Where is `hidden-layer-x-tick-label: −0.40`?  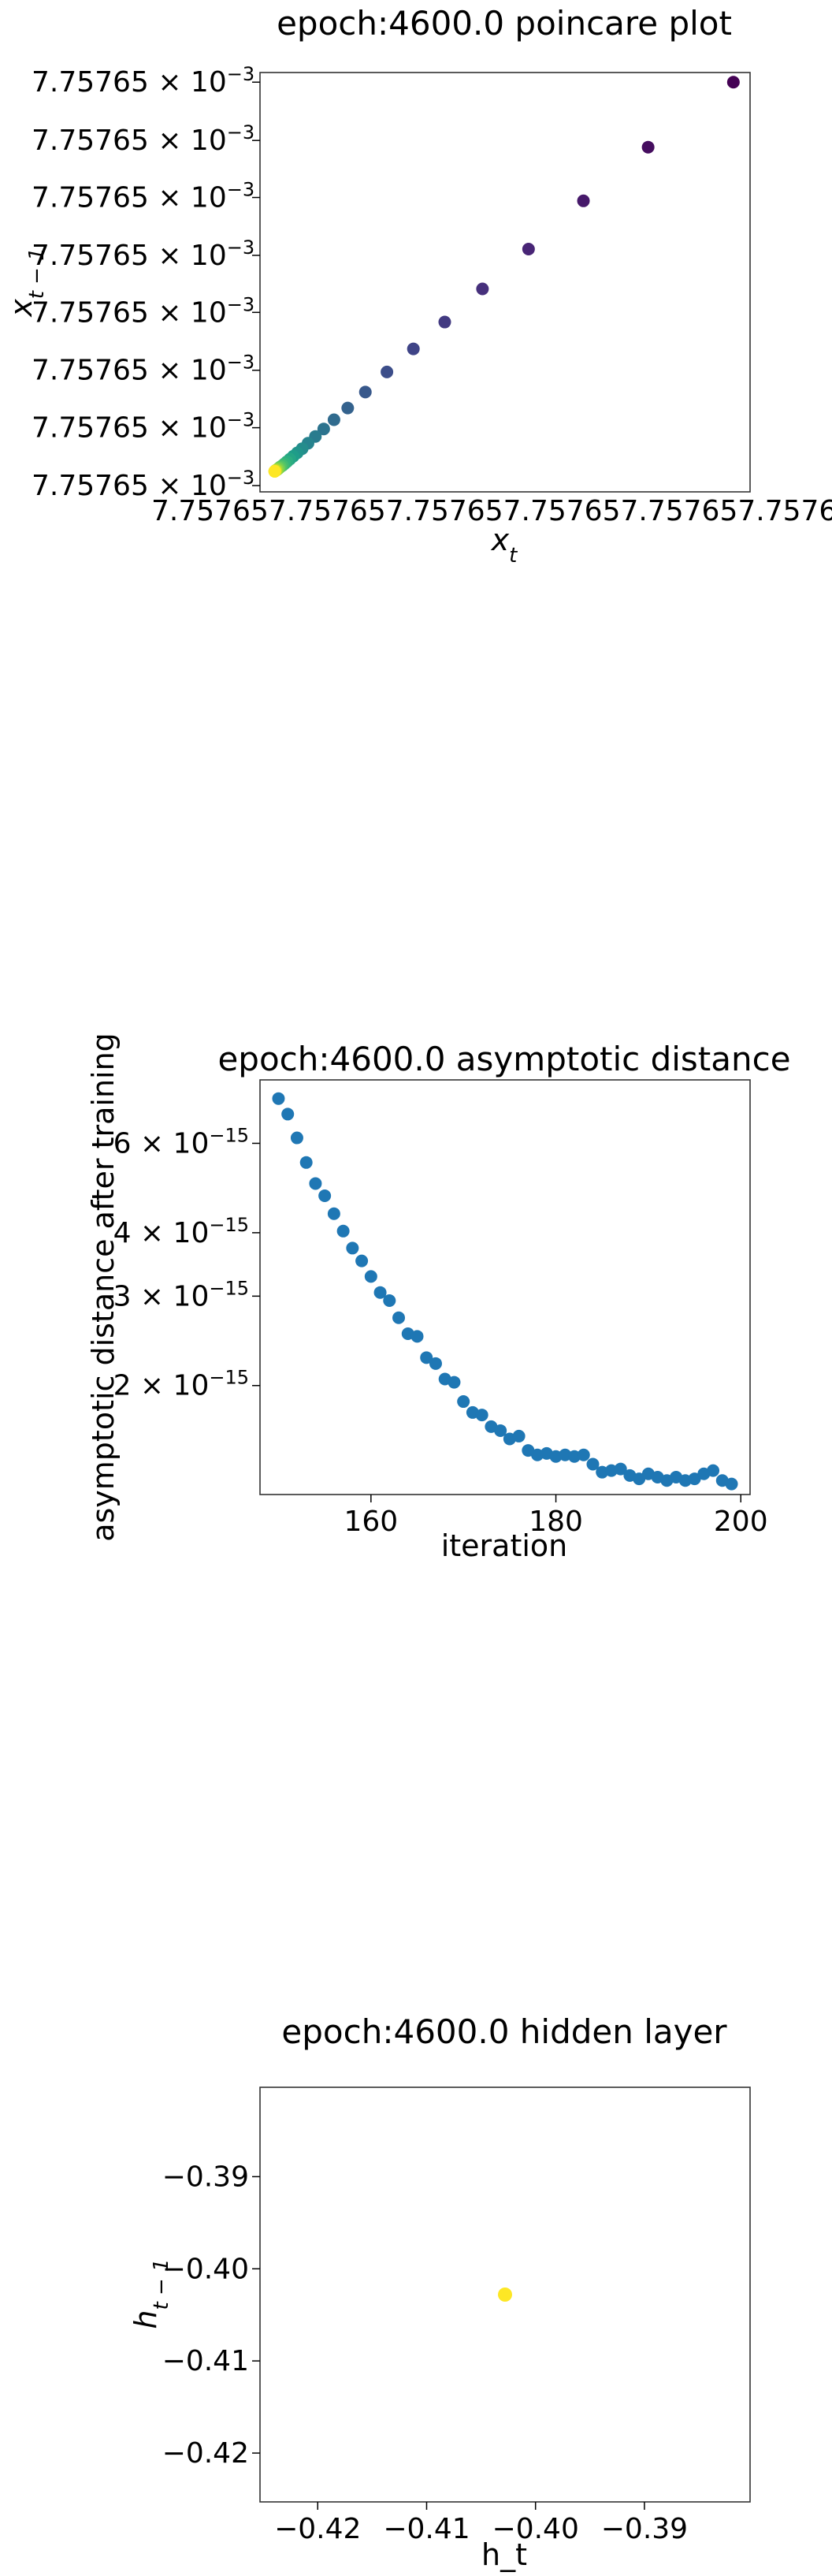 hidden-layer-x-tick-label: −0.40 is located at coordinates (535, 2529).